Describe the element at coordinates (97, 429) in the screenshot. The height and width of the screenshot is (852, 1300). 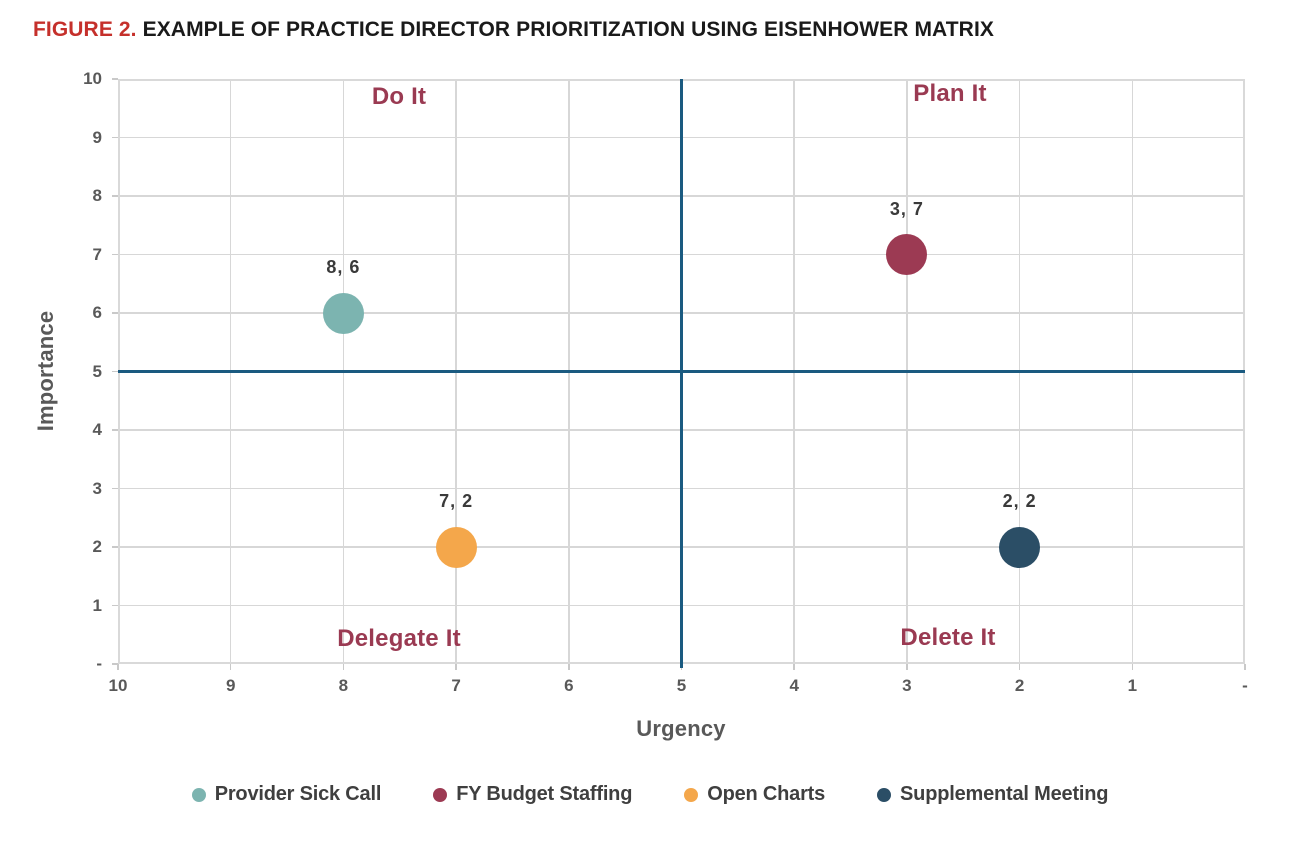
I see `y-axis-tick-label: 4` at that location.